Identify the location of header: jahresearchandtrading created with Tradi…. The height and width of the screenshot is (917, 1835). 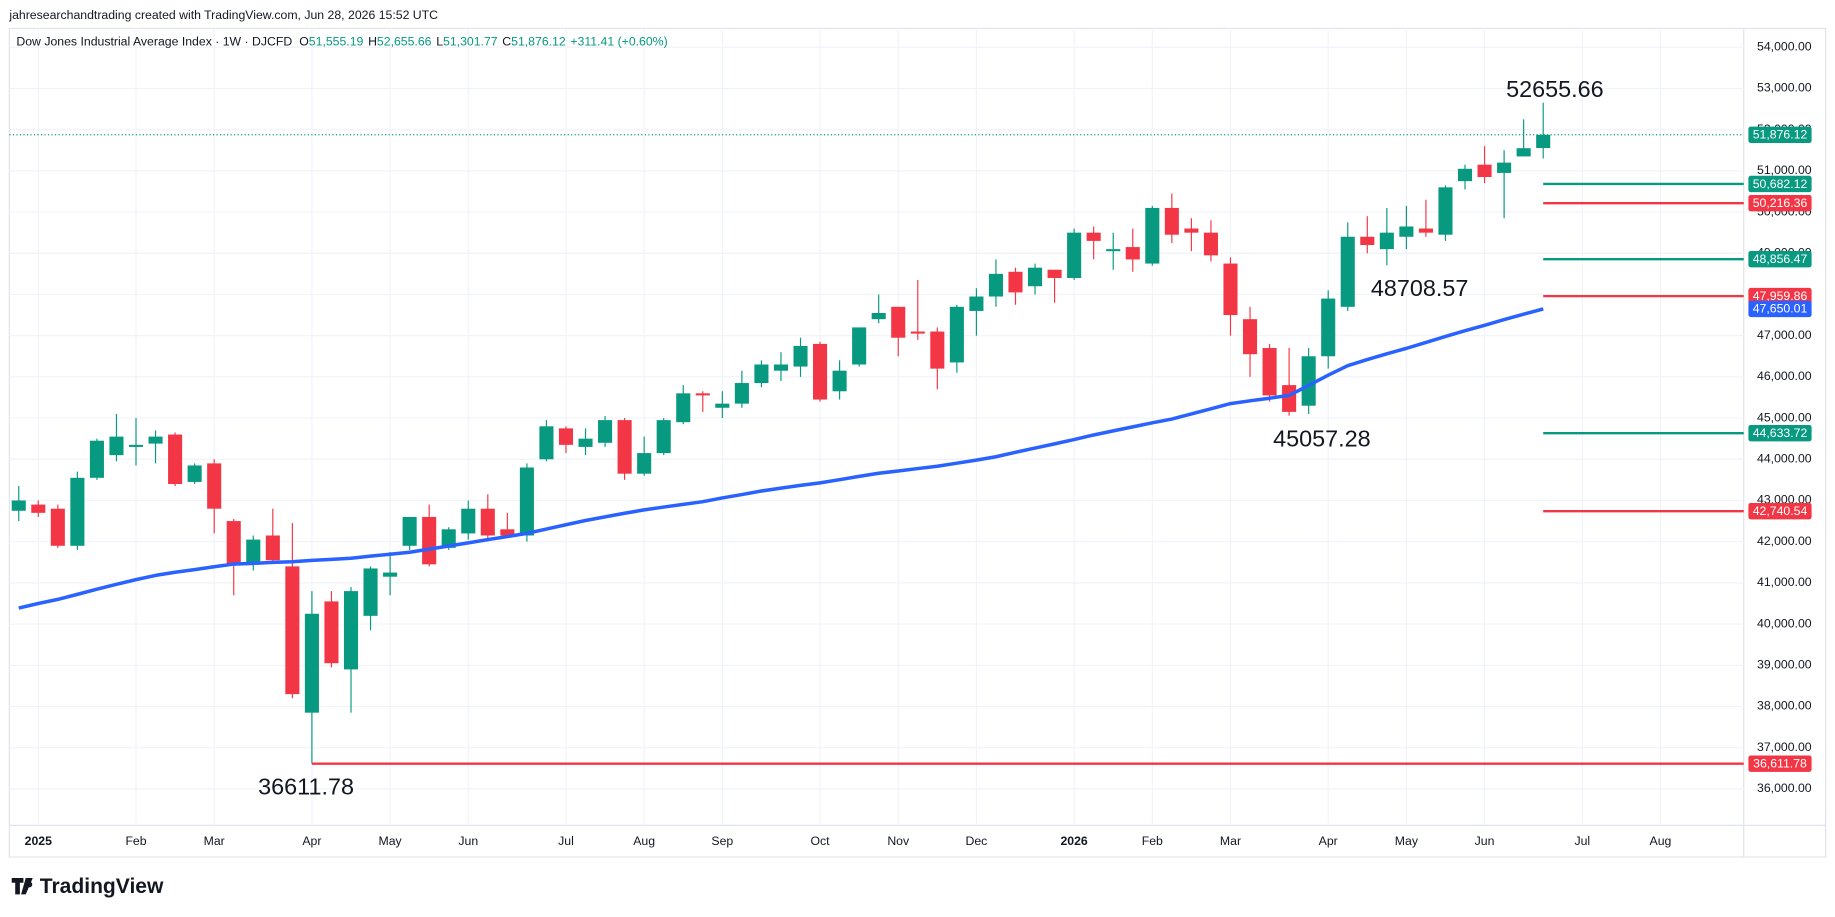
(223, 15).